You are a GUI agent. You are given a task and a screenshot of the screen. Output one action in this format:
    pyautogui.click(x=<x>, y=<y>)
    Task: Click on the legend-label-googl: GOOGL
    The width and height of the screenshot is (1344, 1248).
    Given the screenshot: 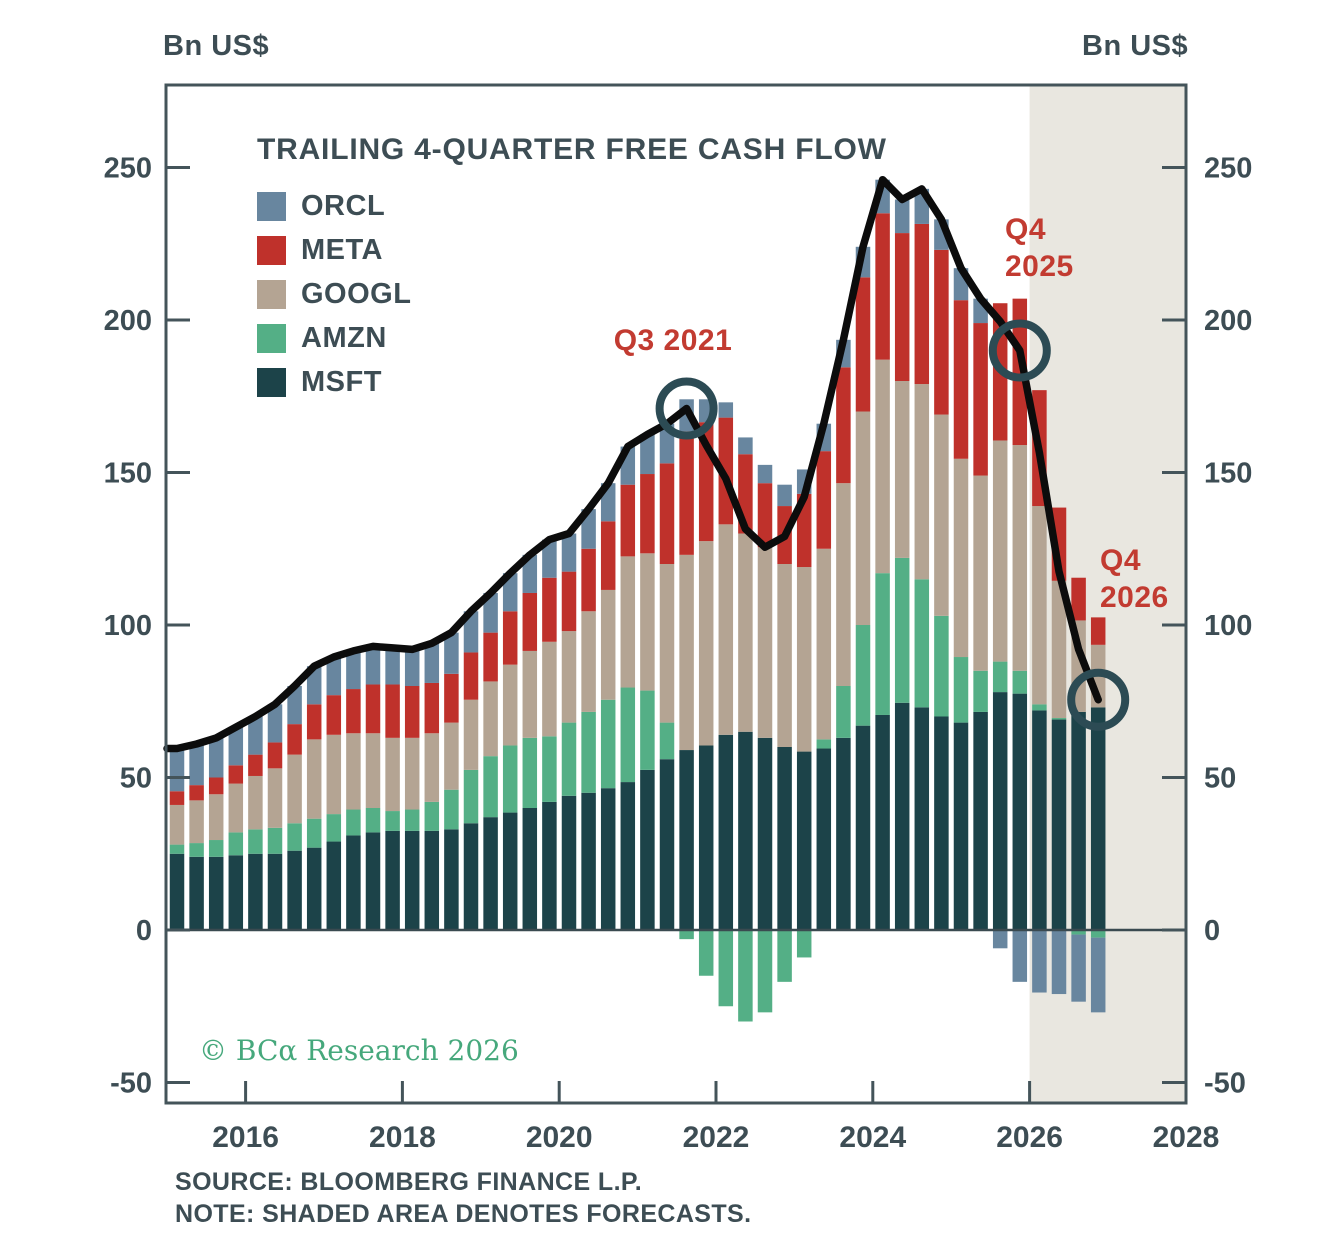 What is the action you would take?
    pyautogui.click(x=356, y=293)
    